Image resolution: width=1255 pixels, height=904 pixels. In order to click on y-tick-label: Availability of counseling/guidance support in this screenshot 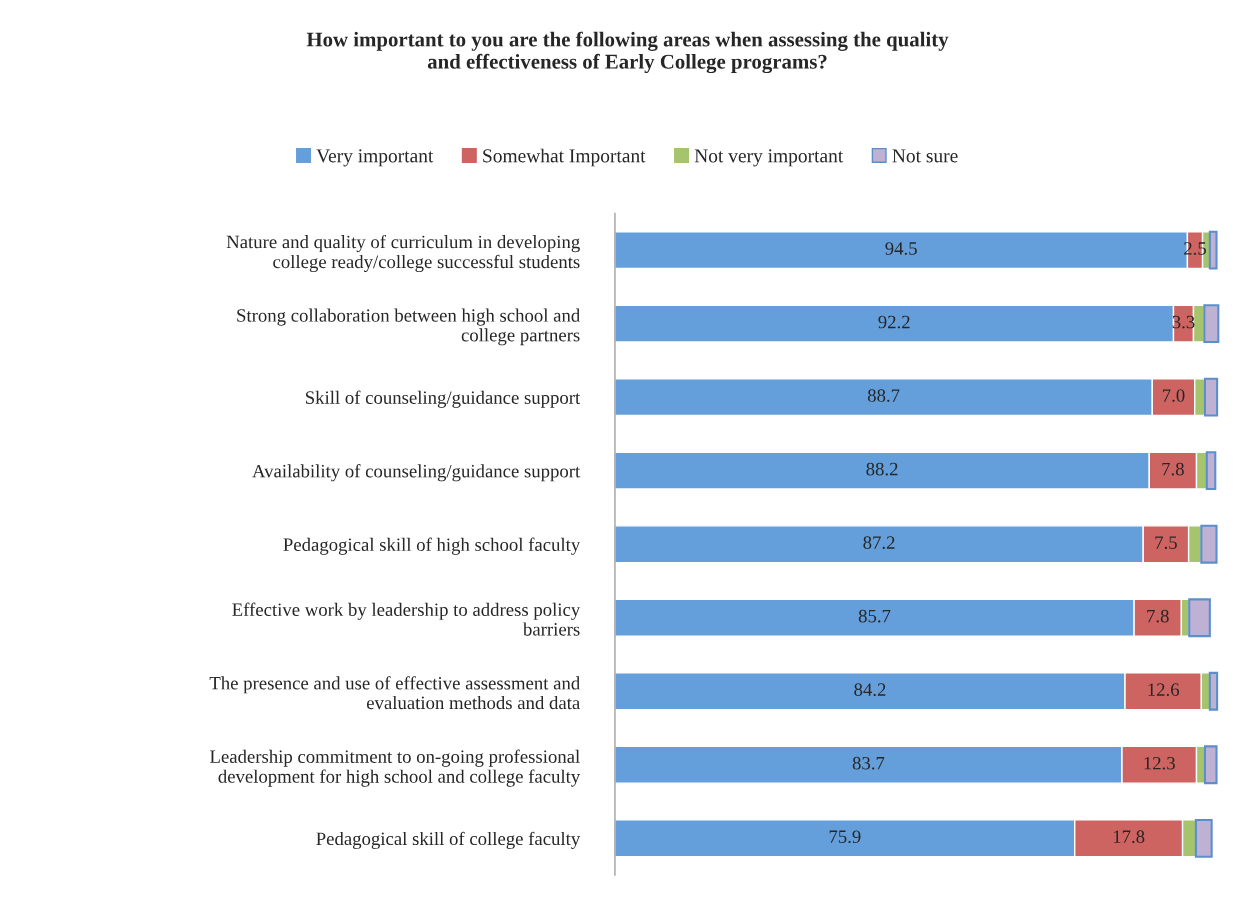, I will do `click(416, 473)`.